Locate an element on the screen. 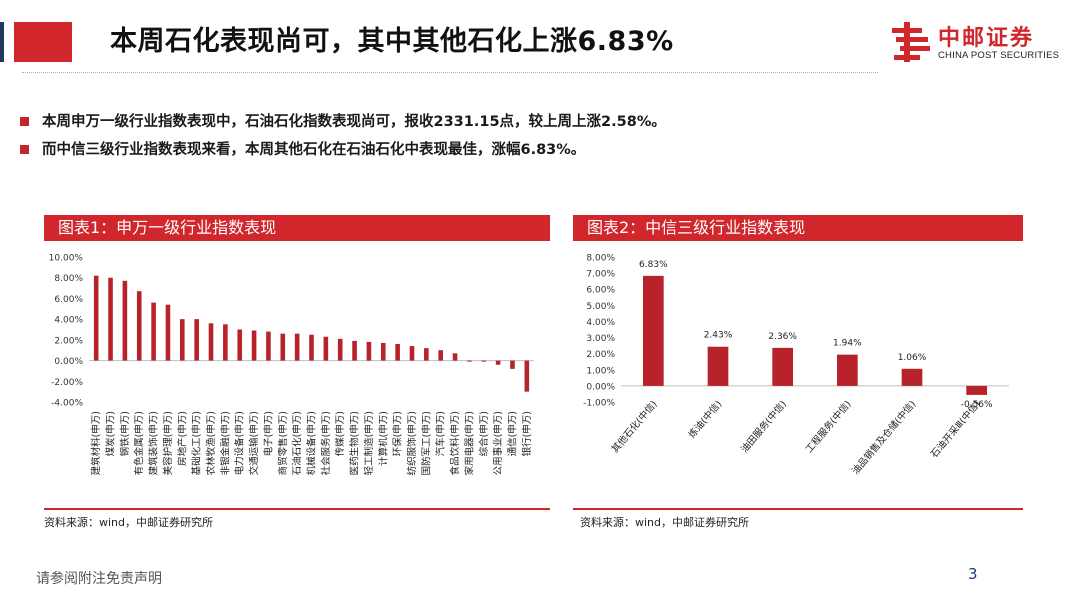  chart1-bottom-rule is located at coordinates (297, 509).